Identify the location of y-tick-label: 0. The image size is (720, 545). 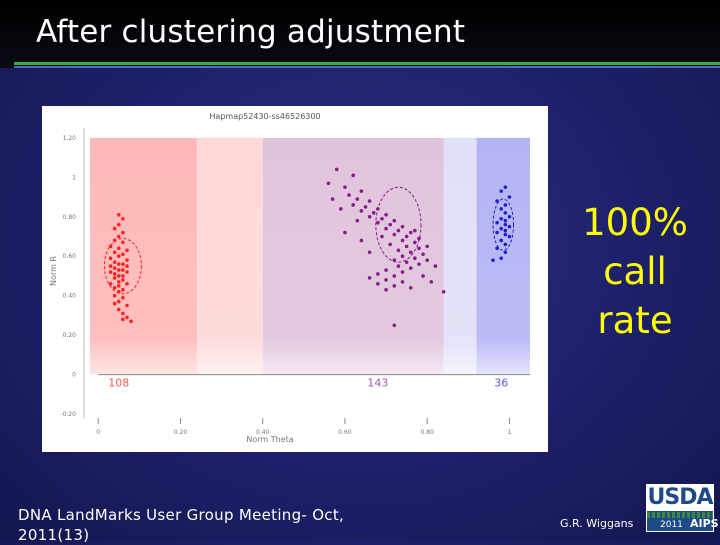
(74, 375).